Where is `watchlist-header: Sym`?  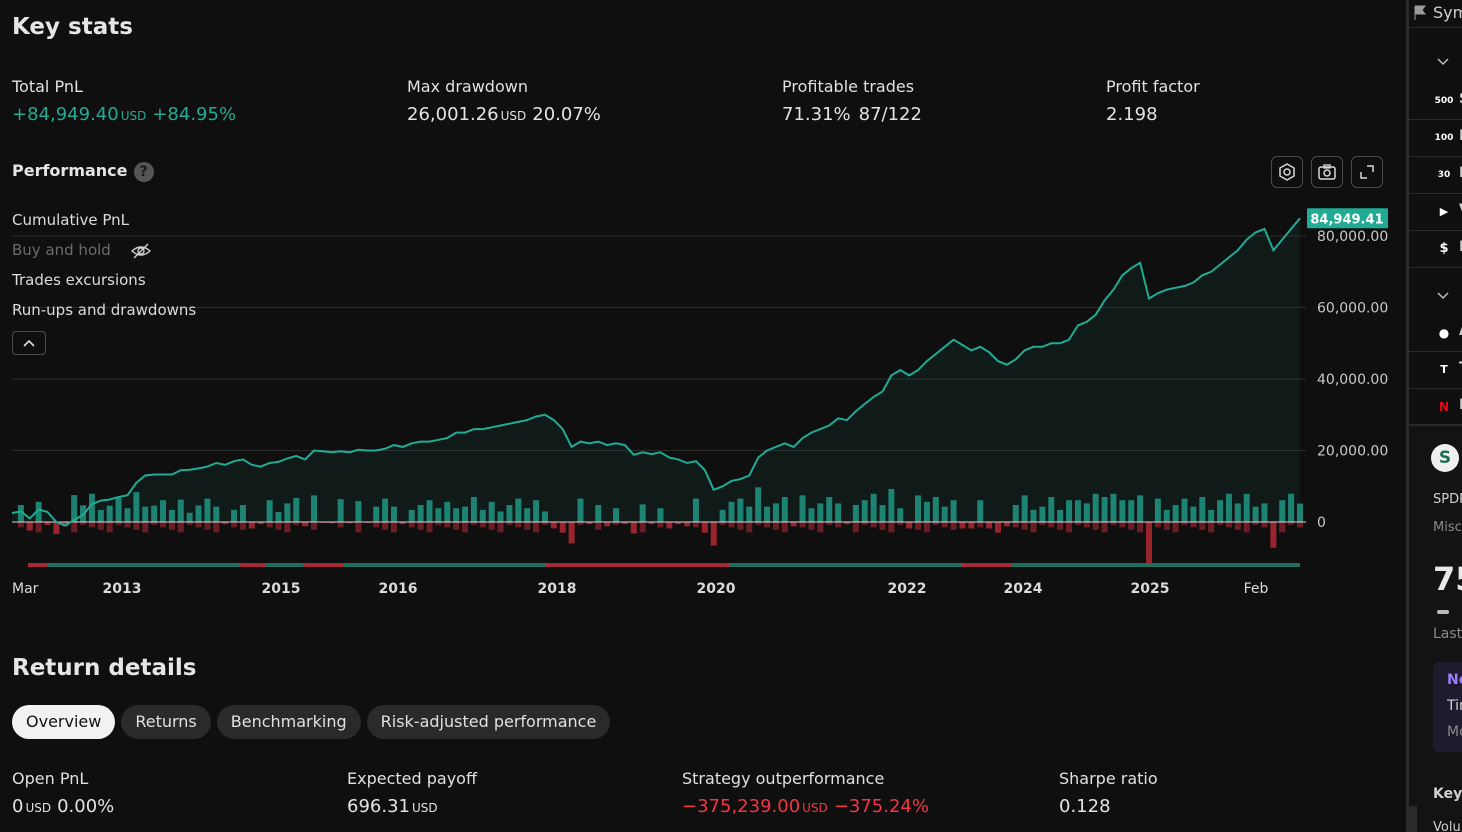
watchlist-header: Sym is located at coordinates (1436, 13).